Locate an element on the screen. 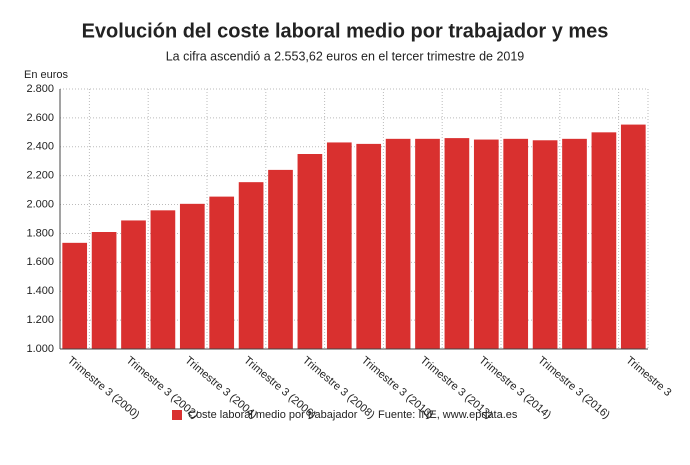  y-tick-label: 1.000 is located at coordinates (40, 349).